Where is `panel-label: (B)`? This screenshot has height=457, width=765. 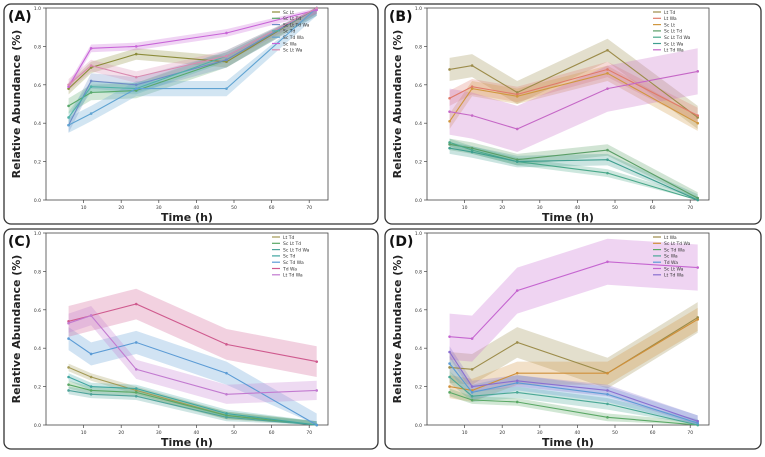 panel-label: (B) is located at coordinates (400, 17).